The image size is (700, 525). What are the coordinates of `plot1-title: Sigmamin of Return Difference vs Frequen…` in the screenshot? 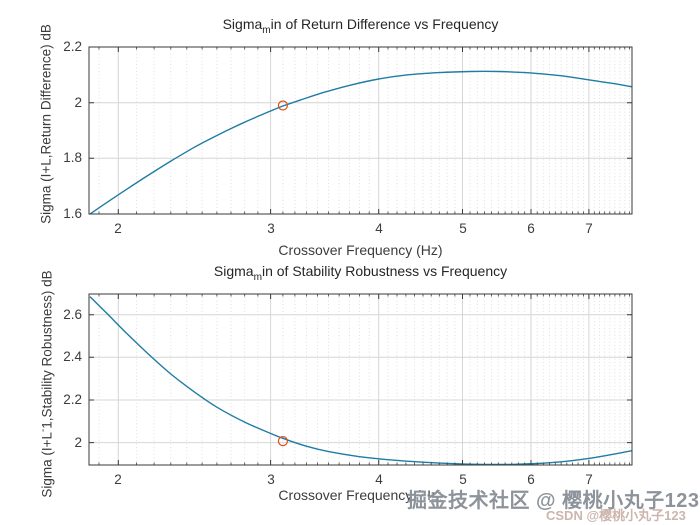 It's located at (360, 26).